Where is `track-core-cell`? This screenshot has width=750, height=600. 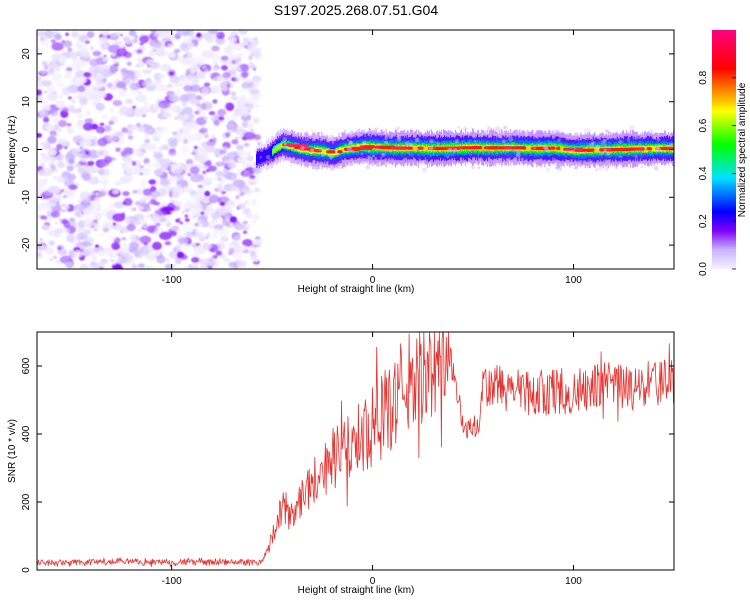
track-core-cell is located at coordinates (420, 148).